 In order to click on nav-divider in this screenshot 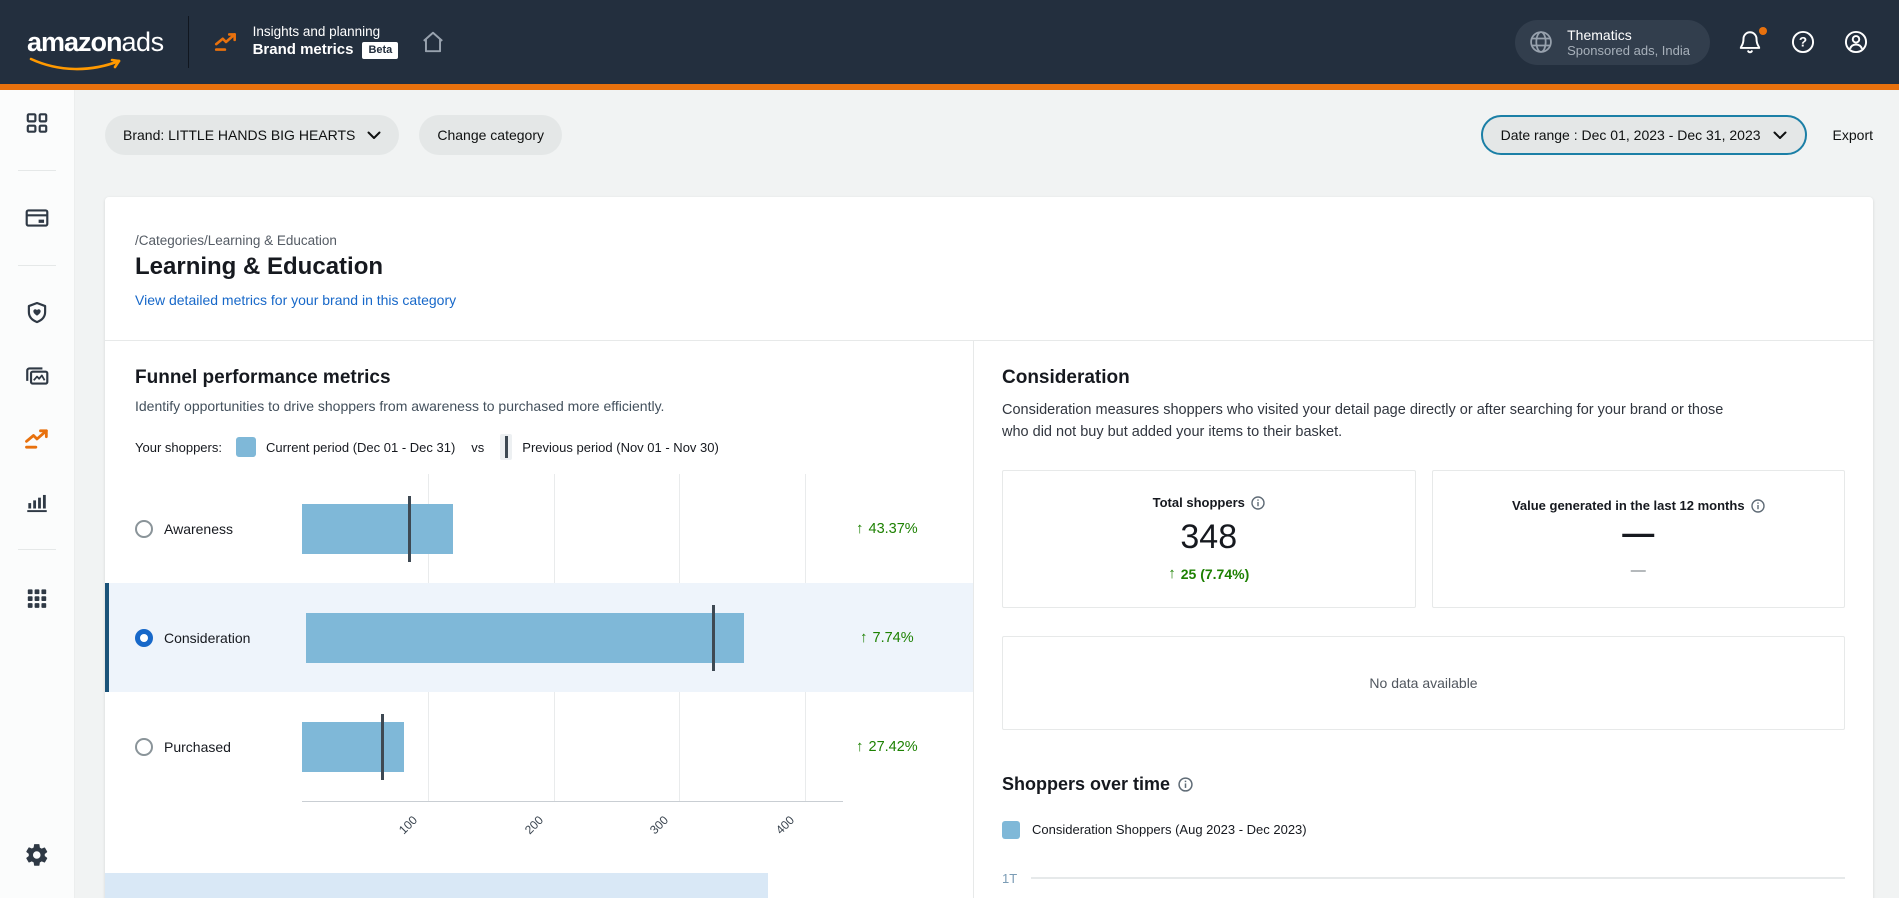, I will do `click(188, 42)`.